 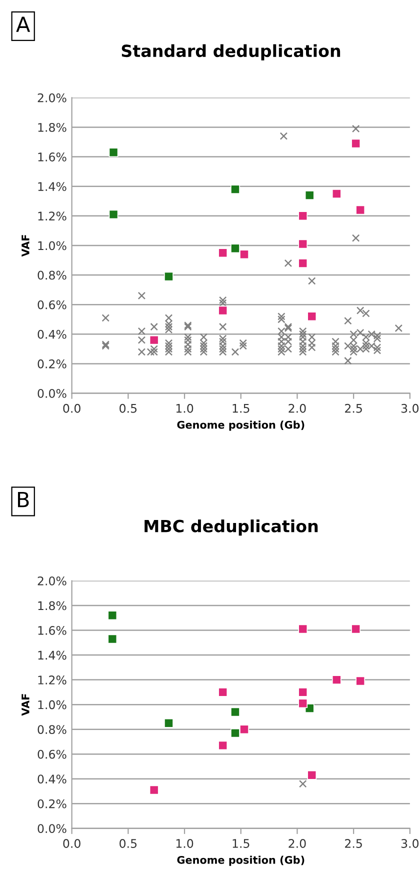 What do you see at coordinates (23, 500) in the screenshot?
I see `text: B` at bounding box center [23, 500].